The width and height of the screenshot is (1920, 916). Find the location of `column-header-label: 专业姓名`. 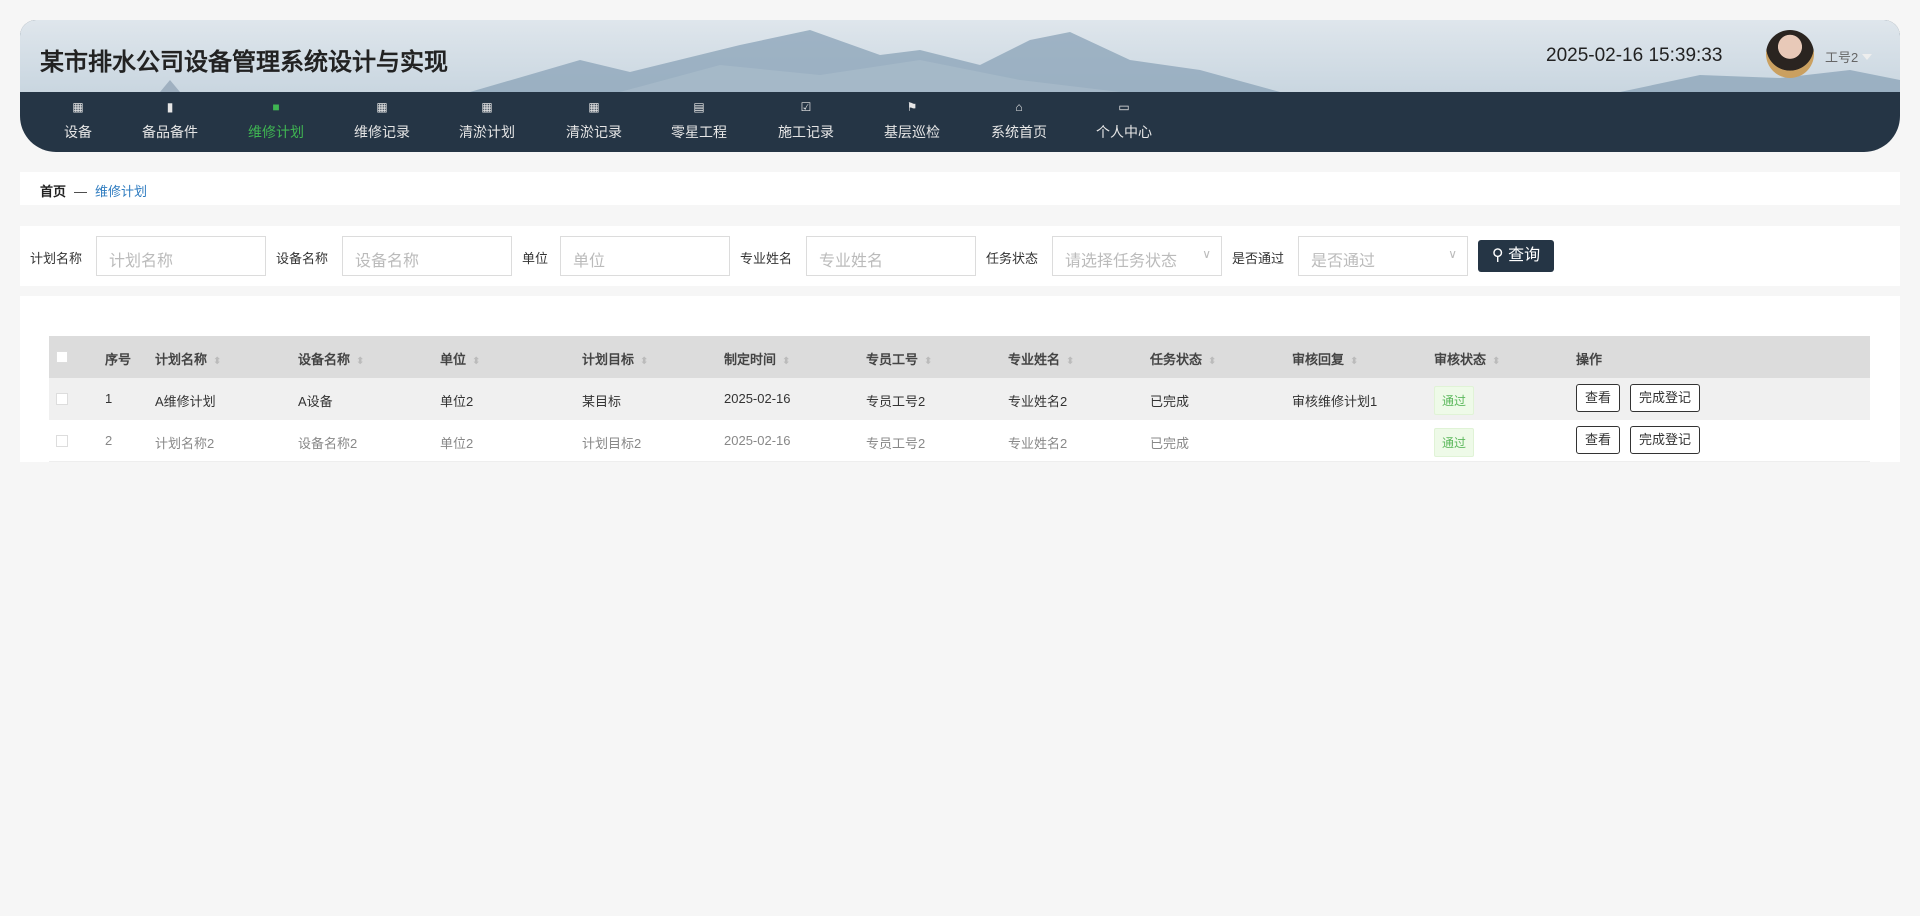

column-header-label: 专业姓名 is located at coordinates (1034, 359).